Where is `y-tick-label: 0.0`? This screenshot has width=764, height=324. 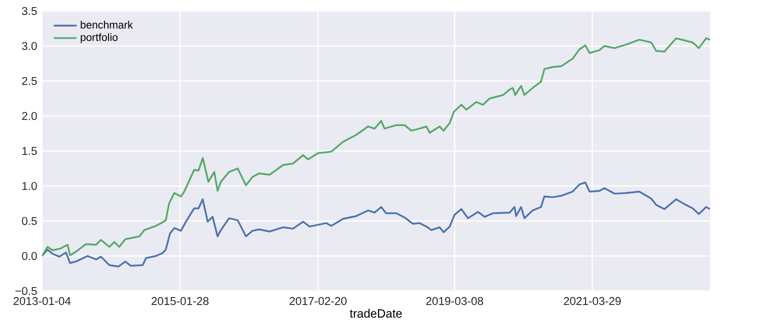
y-tick-label: 0.0 is located at coordinates (29, 256).